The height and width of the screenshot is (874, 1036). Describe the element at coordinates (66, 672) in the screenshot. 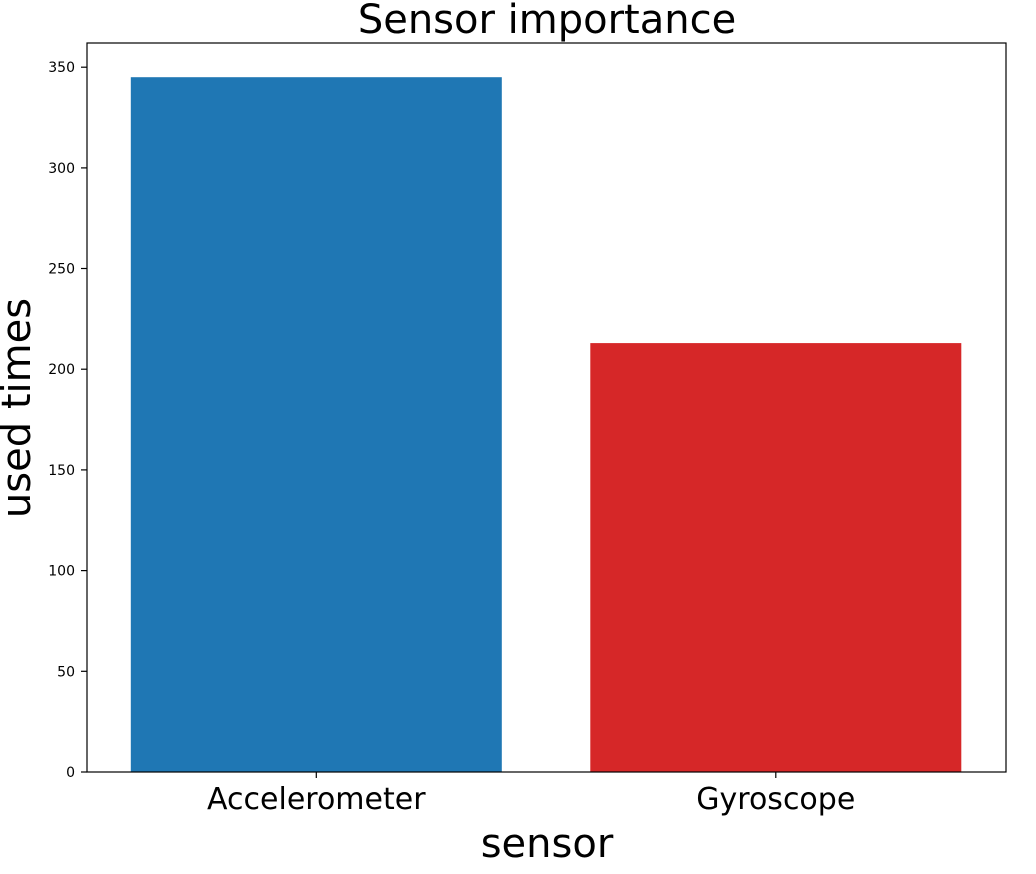

I see `y-tick-label: 50` at that location.